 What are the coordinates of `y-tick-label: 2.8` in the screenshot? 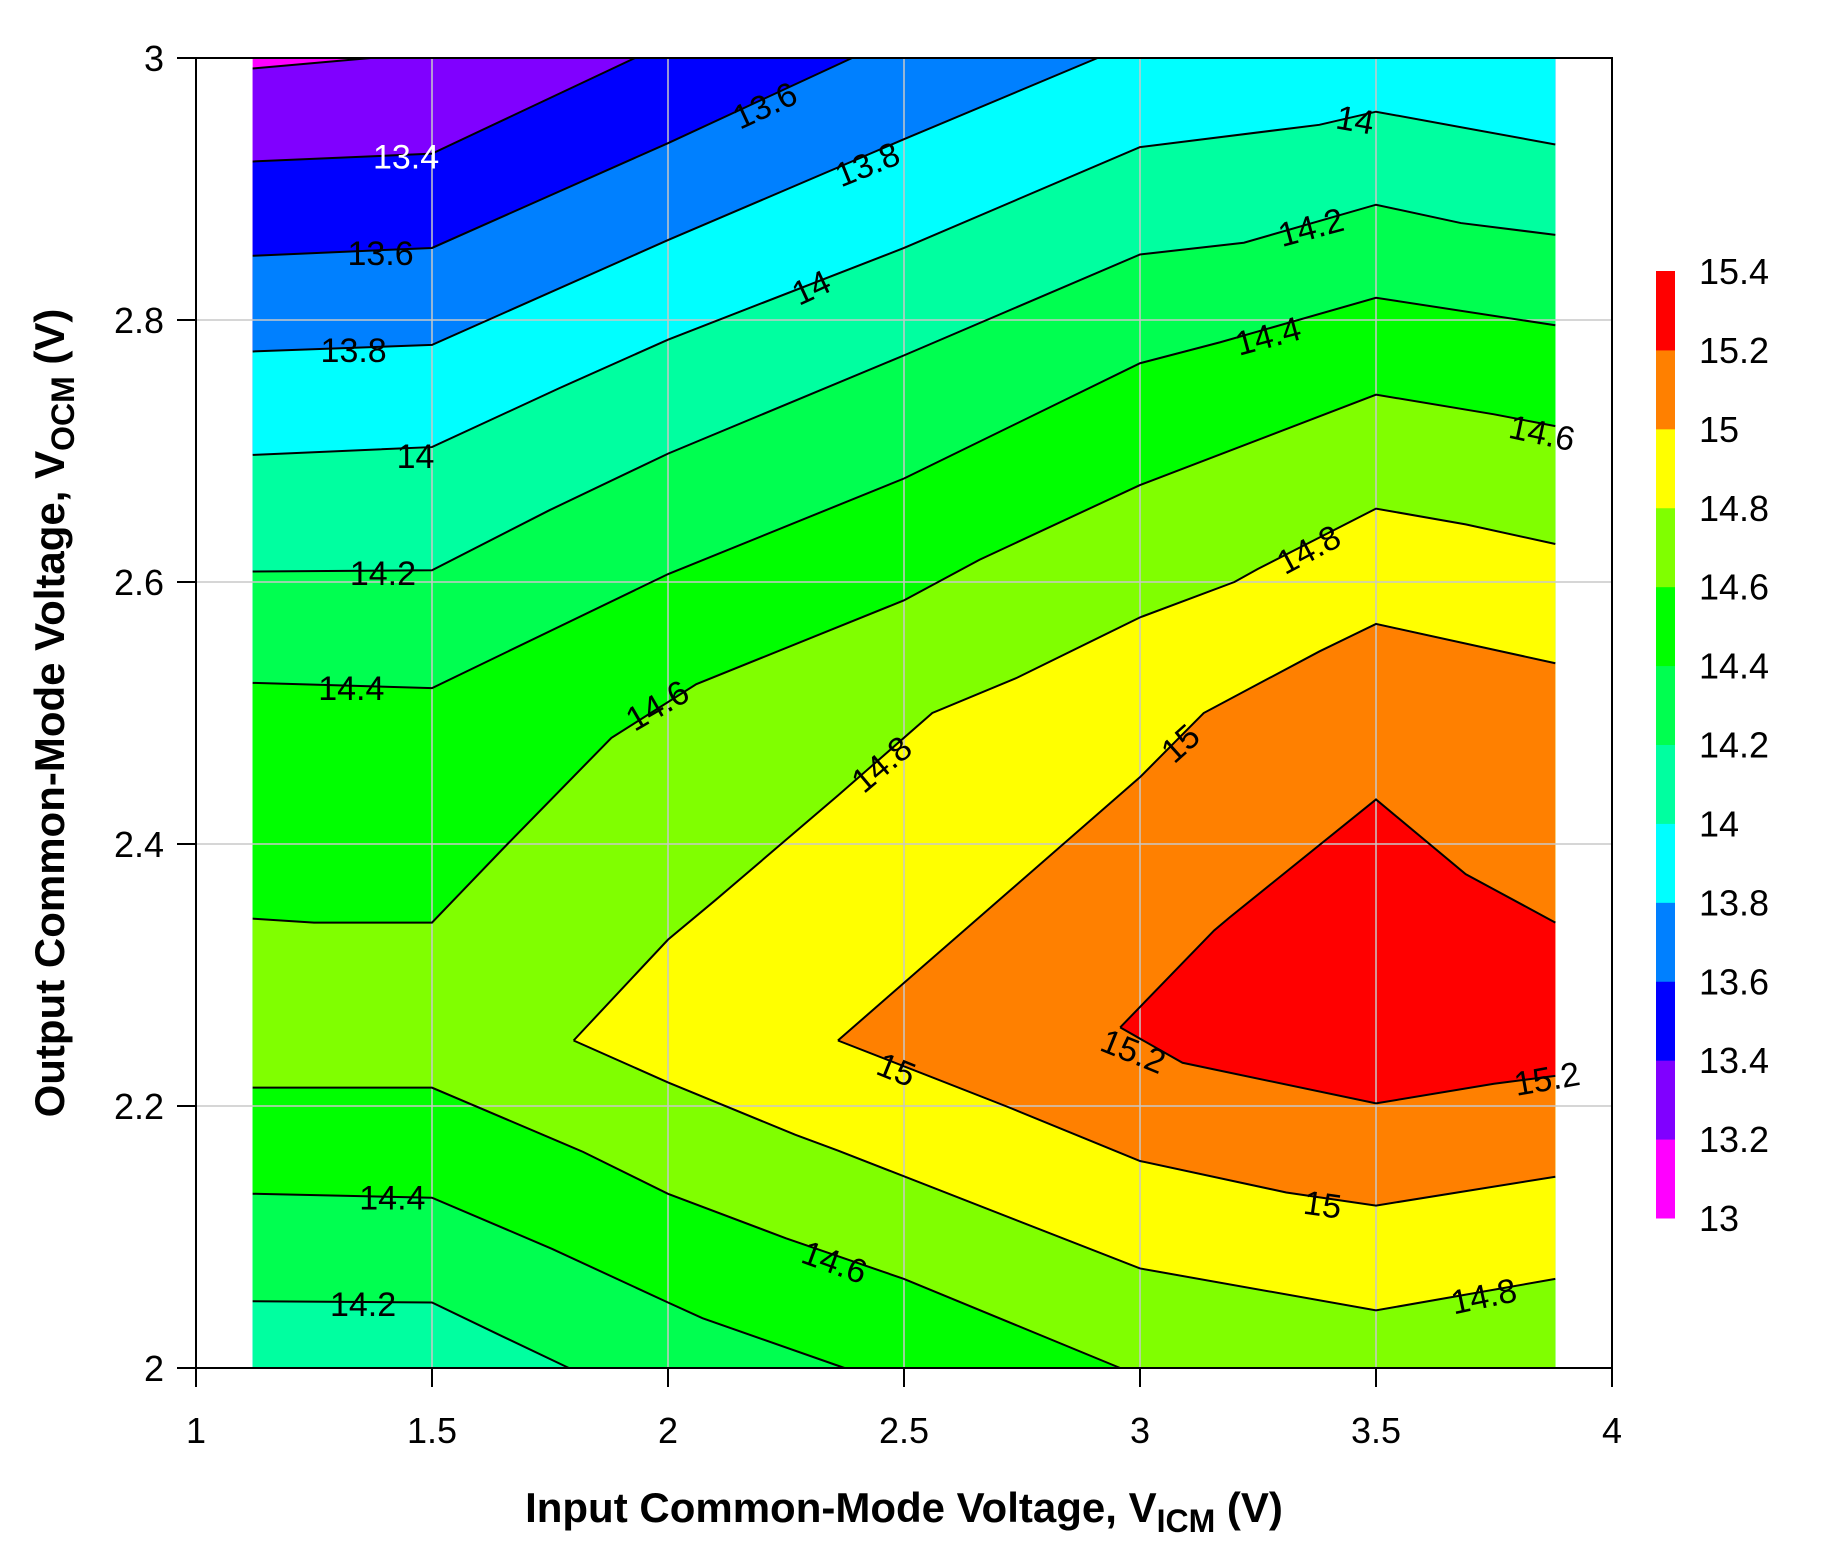 It's located at (139, 320).